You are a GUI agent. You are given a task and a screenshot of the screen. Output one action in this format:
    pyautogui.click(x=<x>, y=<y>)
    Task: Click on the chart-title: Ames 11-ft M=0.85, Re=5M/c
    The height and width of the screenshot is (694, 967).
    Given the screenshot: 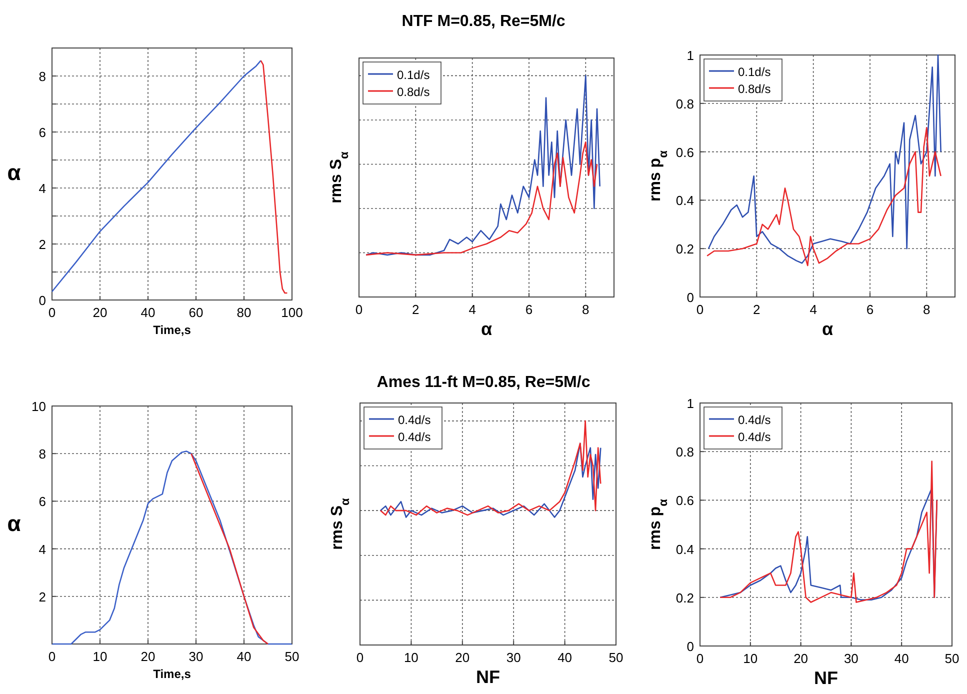 What is the action you would take?
    pyautogui.click(x=483, y=382)
    